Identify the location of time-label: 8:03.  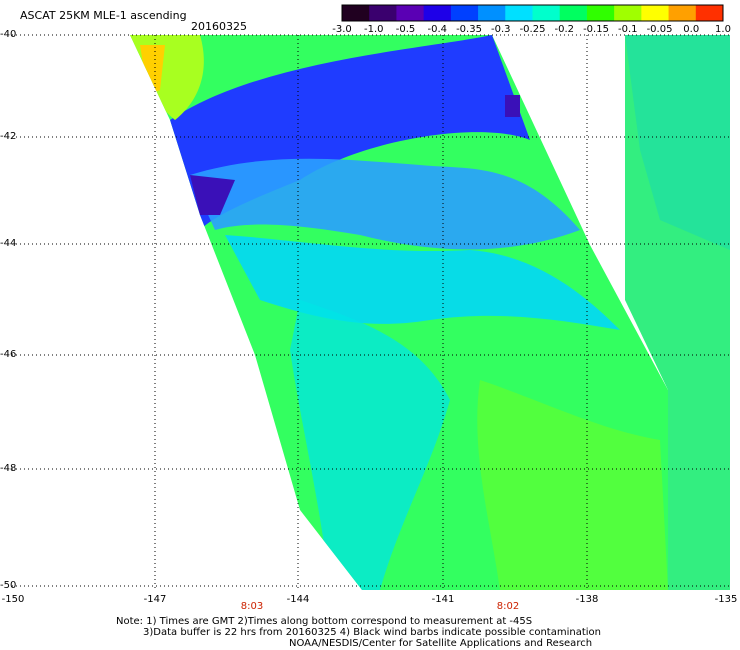
(252, 606).